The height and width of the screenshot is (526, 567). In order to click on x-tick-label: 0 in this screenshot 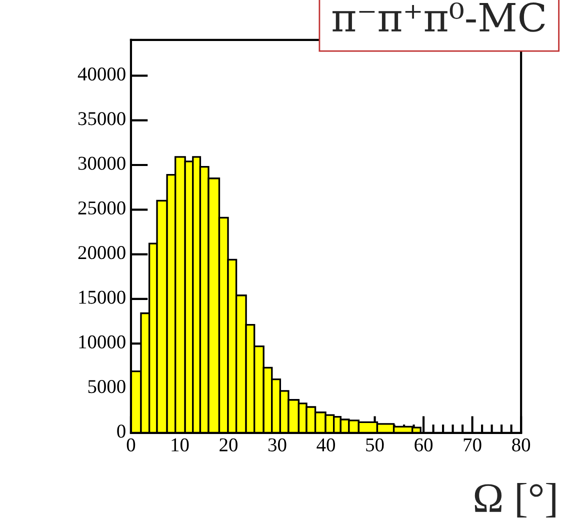, I will do `click(131, 445)`.